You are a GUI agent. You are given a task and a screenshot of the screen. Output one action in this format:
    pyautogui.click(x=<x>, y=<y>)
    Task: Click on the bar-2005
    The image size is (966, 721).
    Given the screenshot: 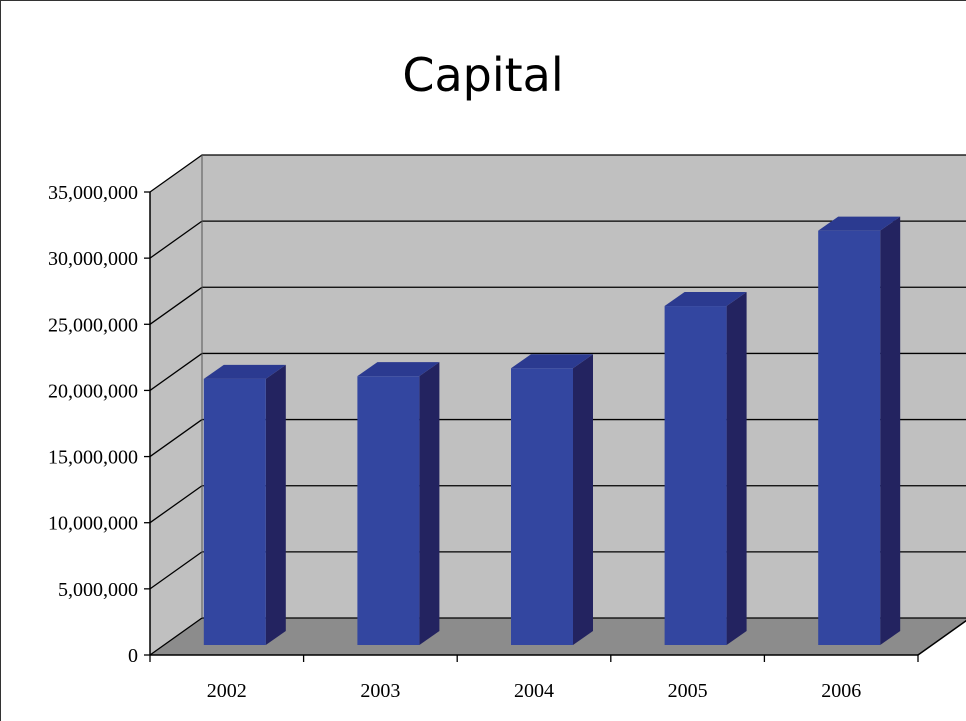 What is the action you would take?
    pyautogui.click(x=695, y=475)
    